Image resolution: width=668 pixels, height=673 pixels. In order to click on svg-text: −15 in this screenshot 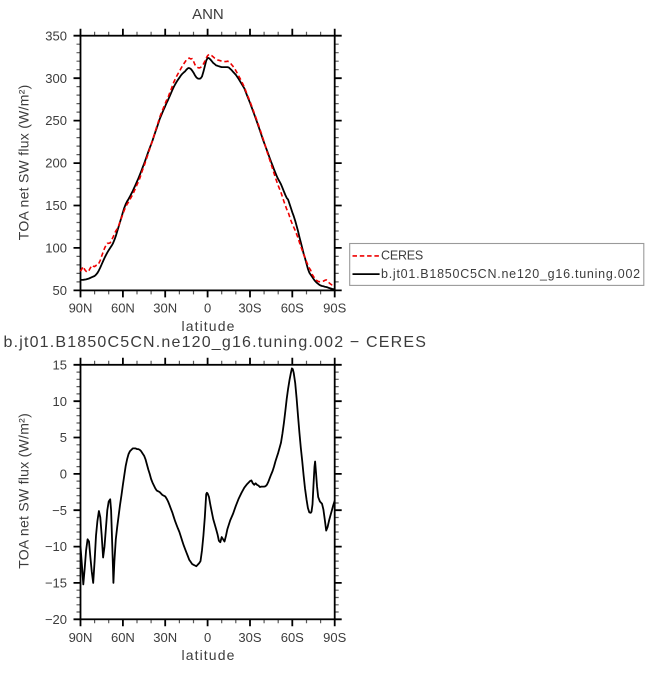, I will do `click(56, 583)`.